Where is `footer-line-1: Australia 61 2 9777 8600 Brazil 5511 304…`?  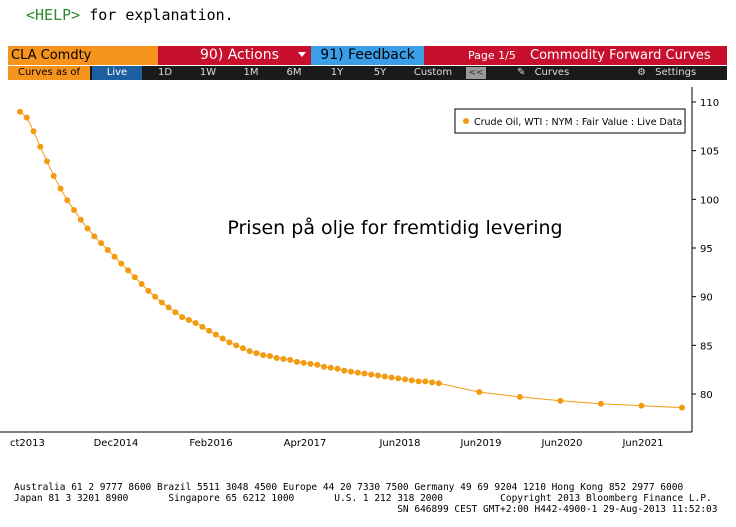
footer-line-1: Australia 61 2 9777 8600 Brazil 5511 304… is located at coordinates (349, 487).